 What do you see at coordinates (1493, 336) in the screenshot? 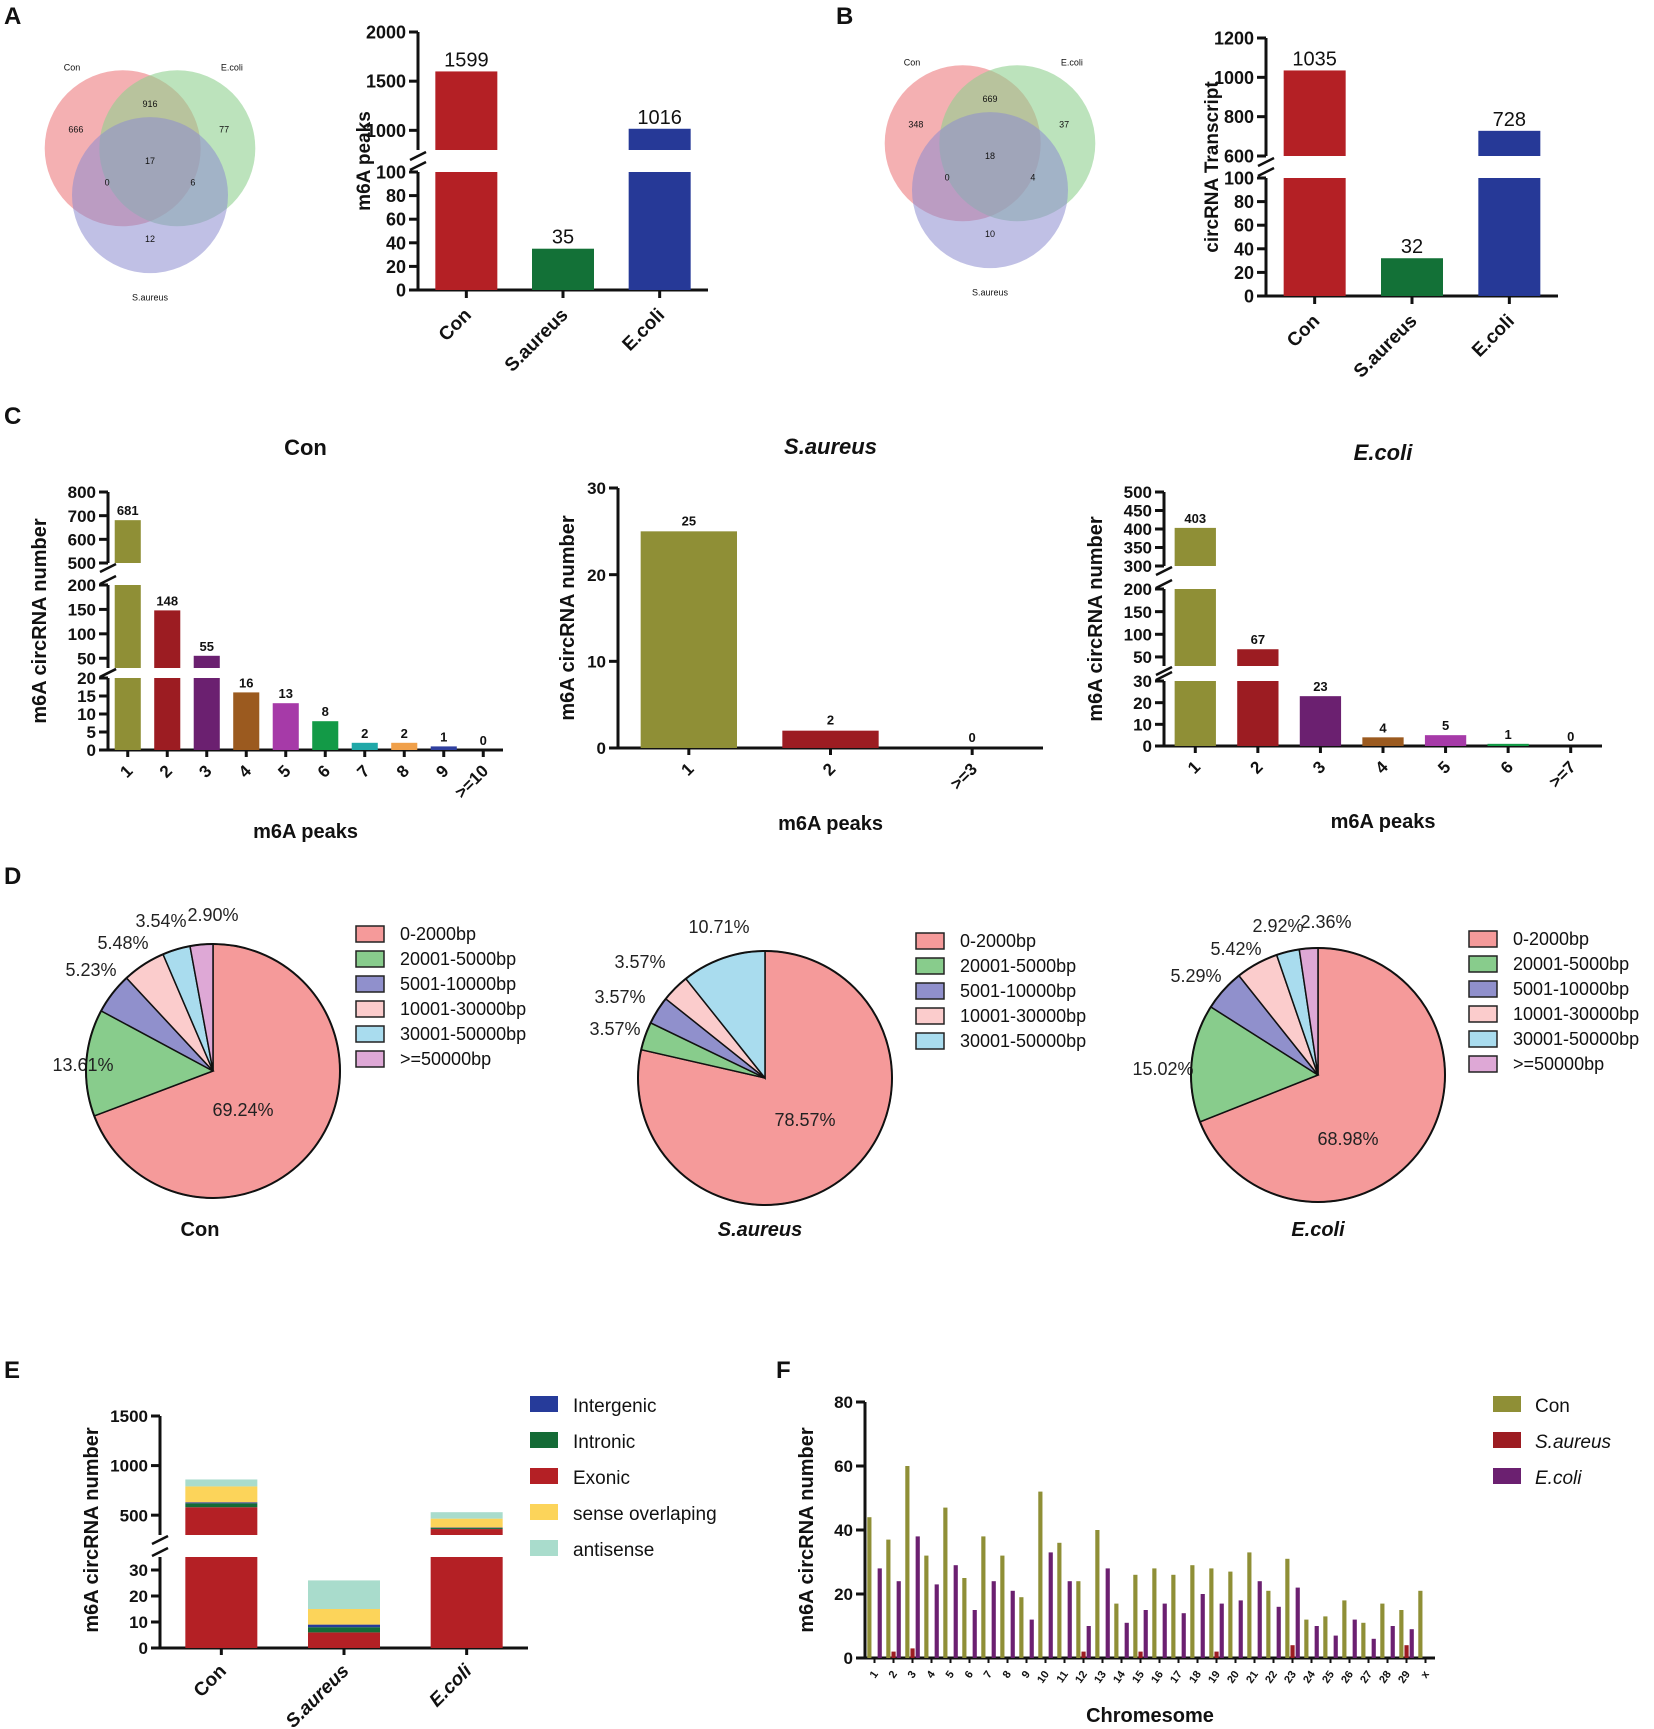
I see `x-tick-label: E.coli` at bounding box center [1493, 336].